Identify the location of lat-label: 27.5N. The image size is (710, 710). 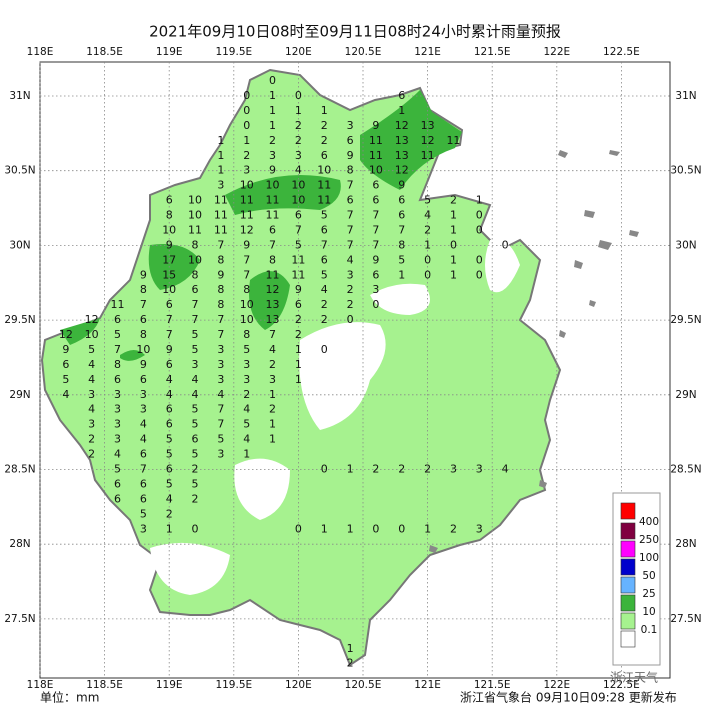
(19, 619).